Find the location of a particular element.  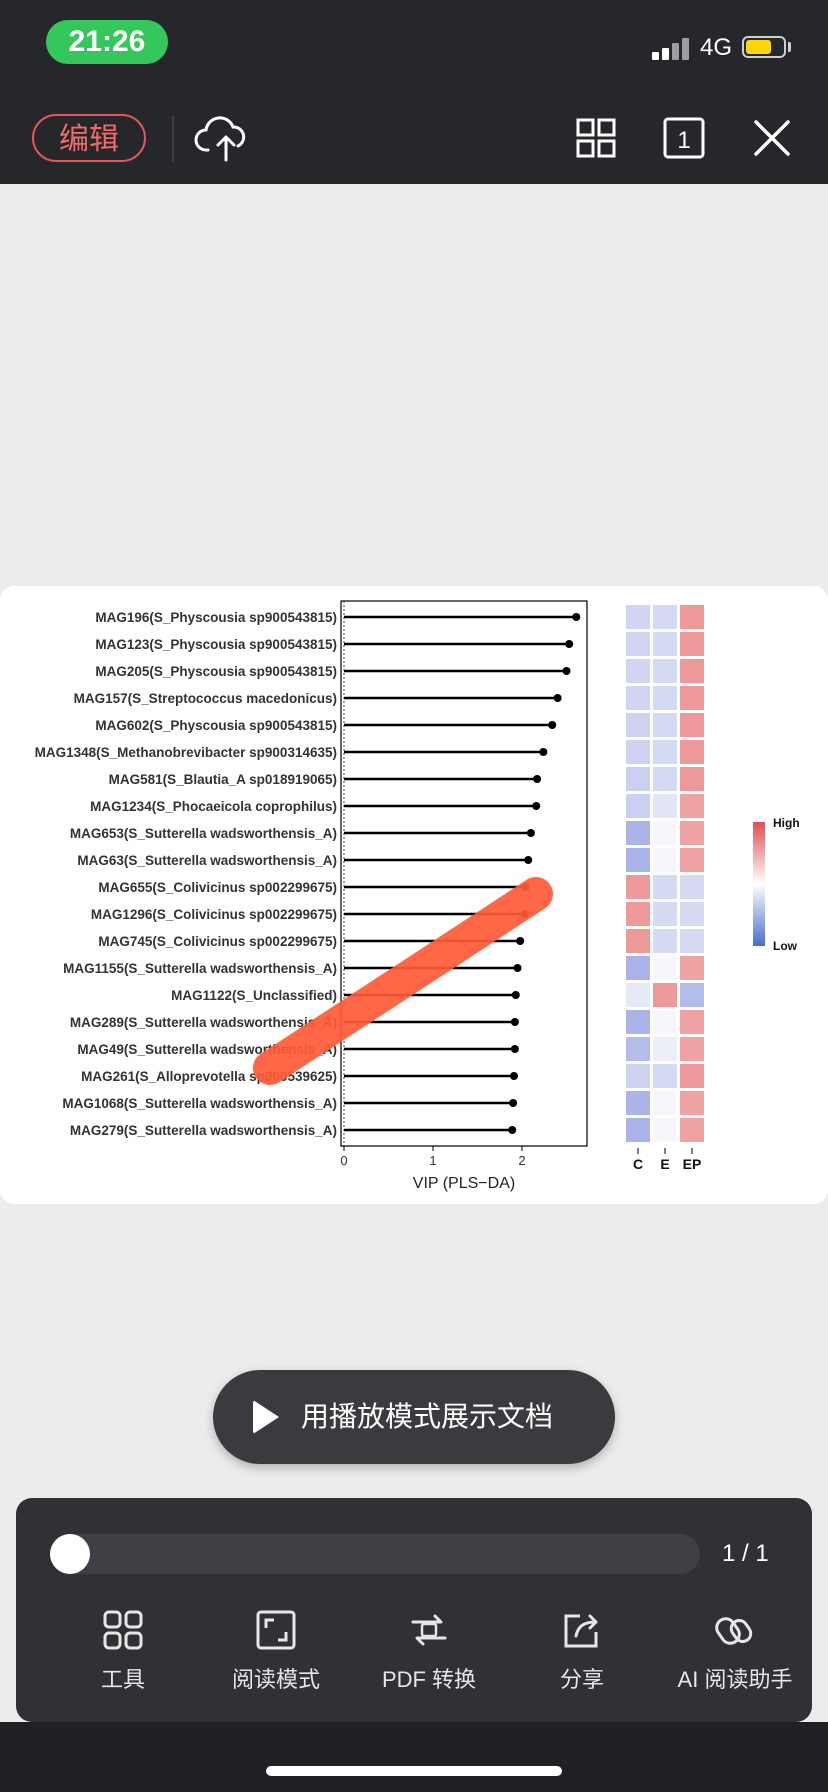

close-icon is located at coordinates (772, 138).